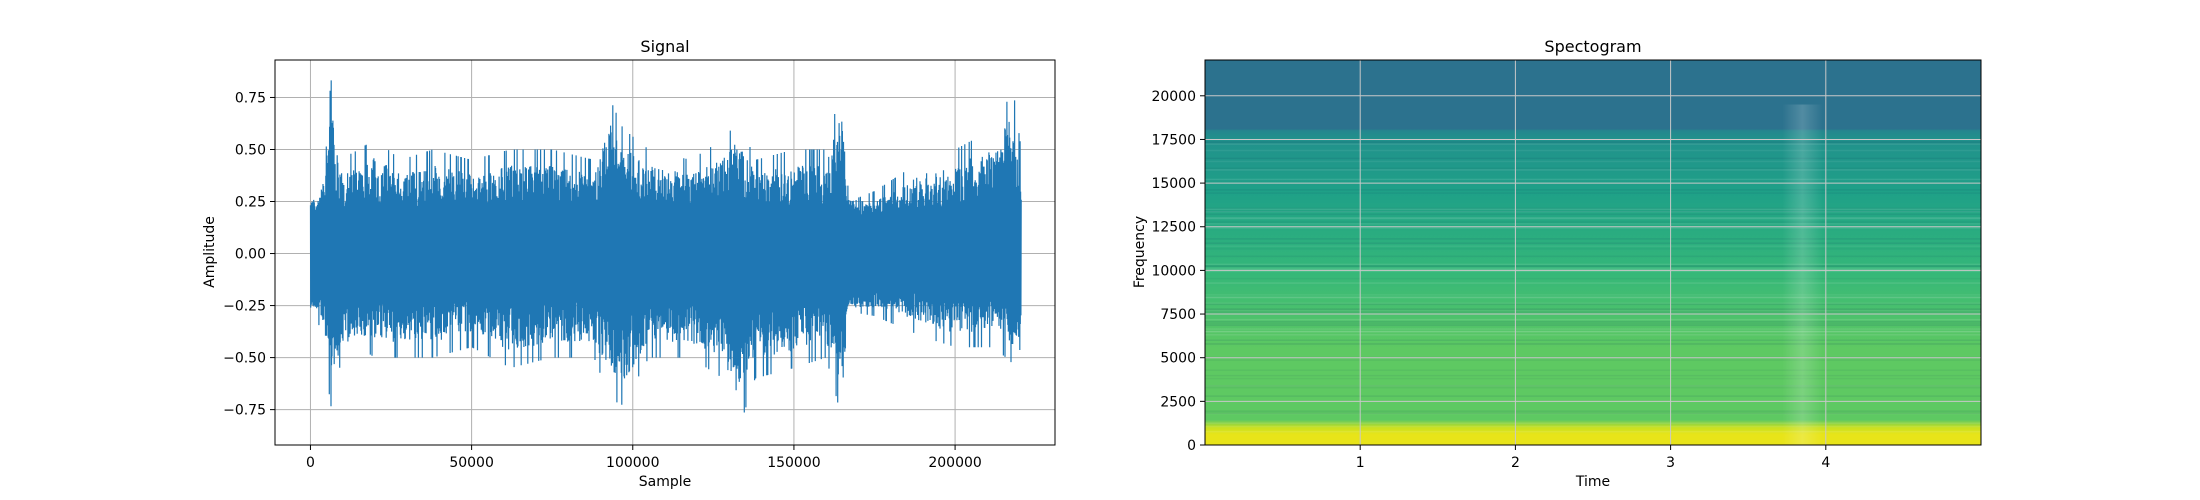 This screenshot has width=2200, height=500. I want to click on spectrogram-y-tick-label: 20000, so click(1173, 97).